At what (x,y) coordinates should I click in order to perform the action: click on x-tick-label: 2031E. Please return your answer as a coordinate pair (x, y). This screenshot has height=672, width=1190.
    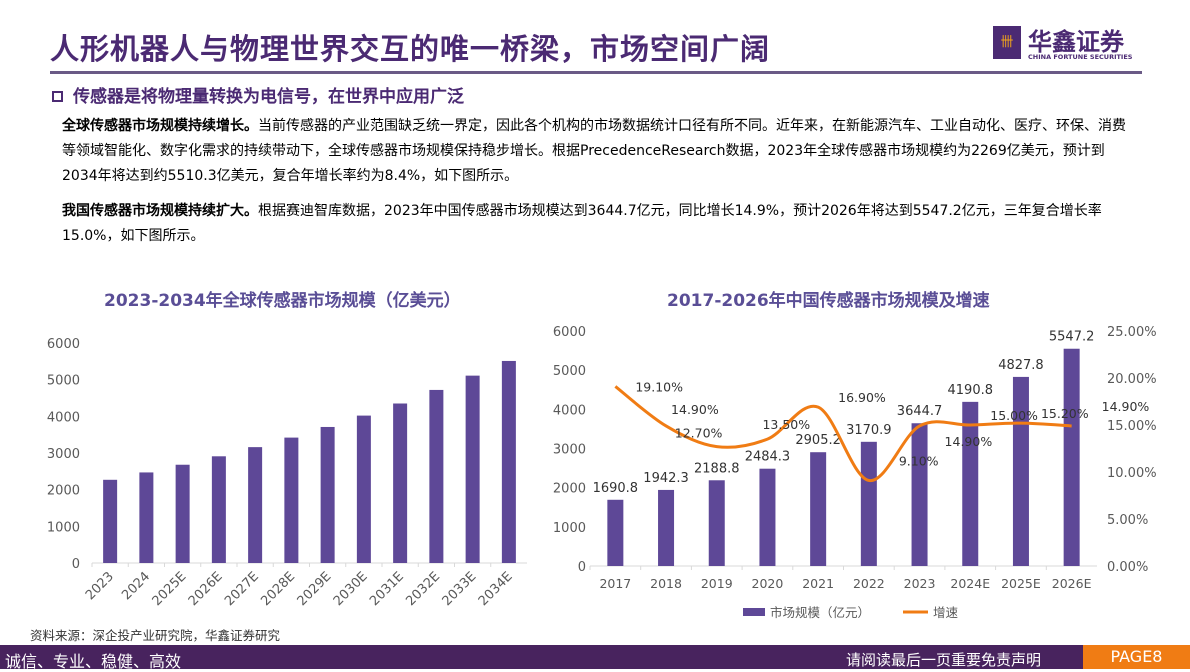
    Looking at the image, I should click on (387, 589).